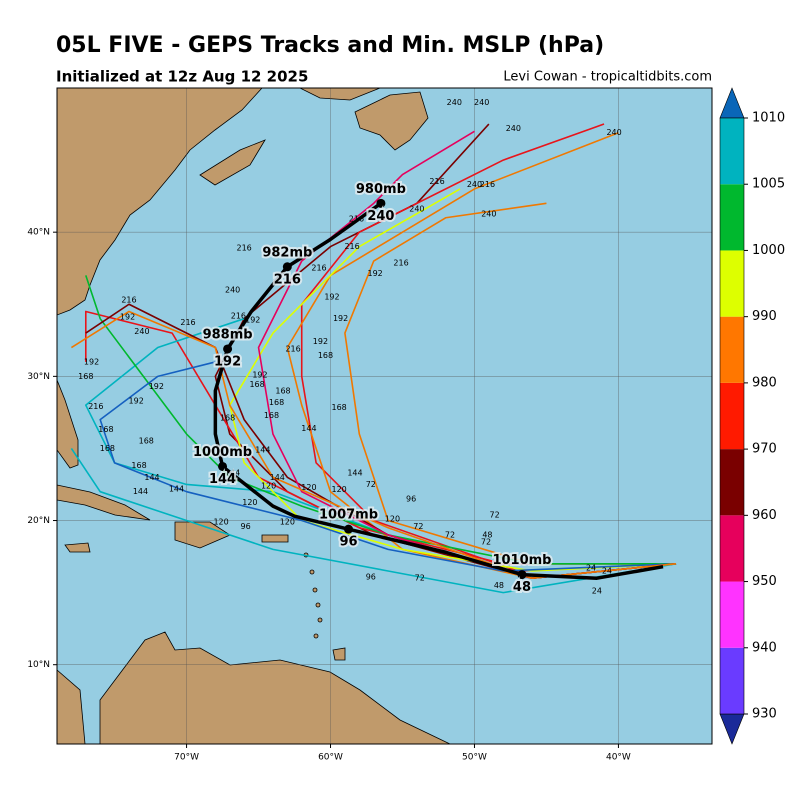  What do you see at coordinates (38, 233) in the screenshot?
I see `y-tick-label: 40°N` at bounding box center [38, 233].